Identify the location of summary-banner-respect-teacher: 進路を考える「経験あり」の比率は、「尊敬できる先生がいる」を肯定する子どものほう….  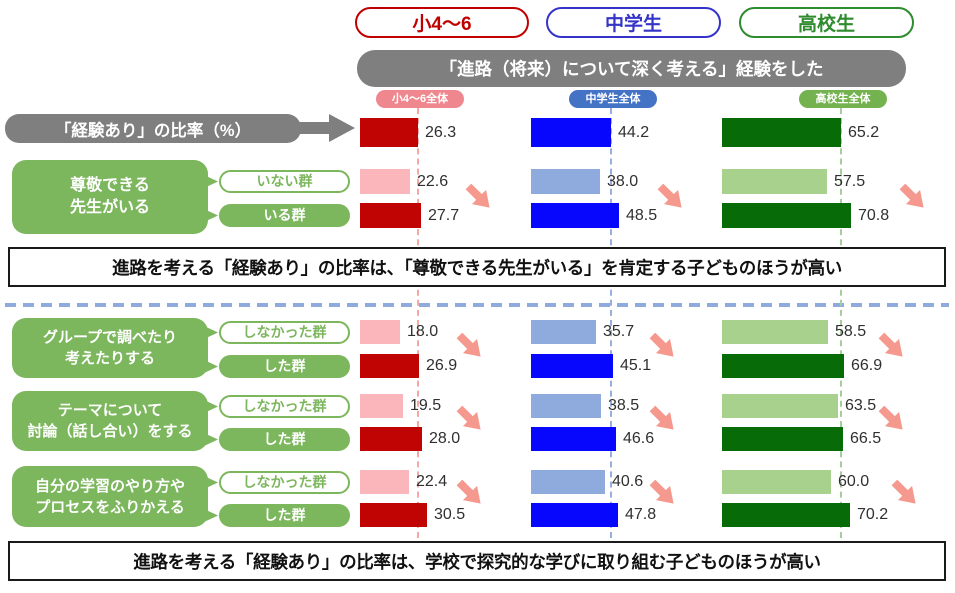
(477, 267).